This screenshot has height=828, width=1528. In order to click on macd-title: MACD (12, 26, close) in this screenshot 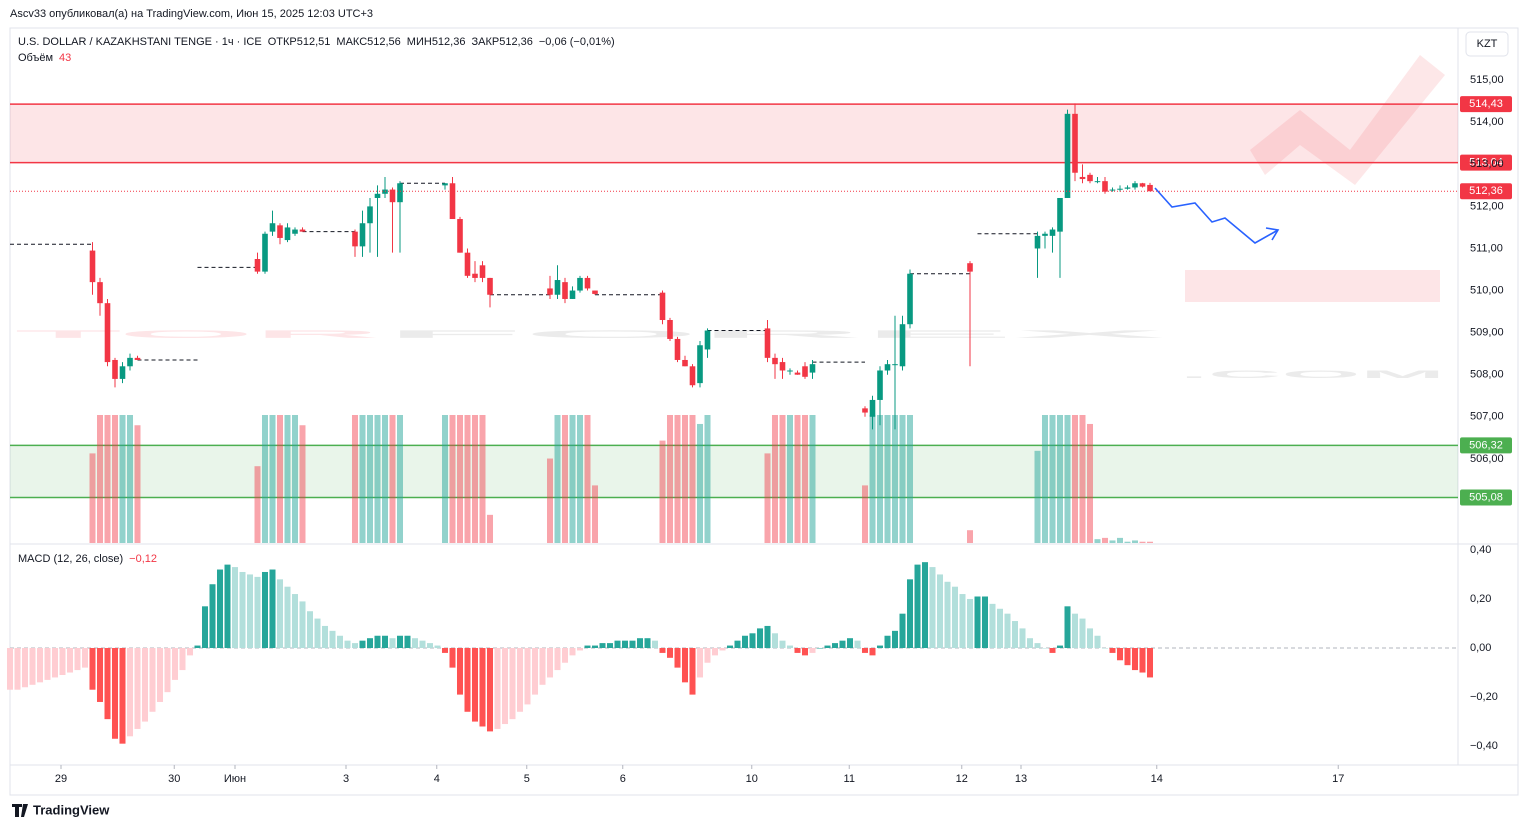, I will do `click(70, 559)`.